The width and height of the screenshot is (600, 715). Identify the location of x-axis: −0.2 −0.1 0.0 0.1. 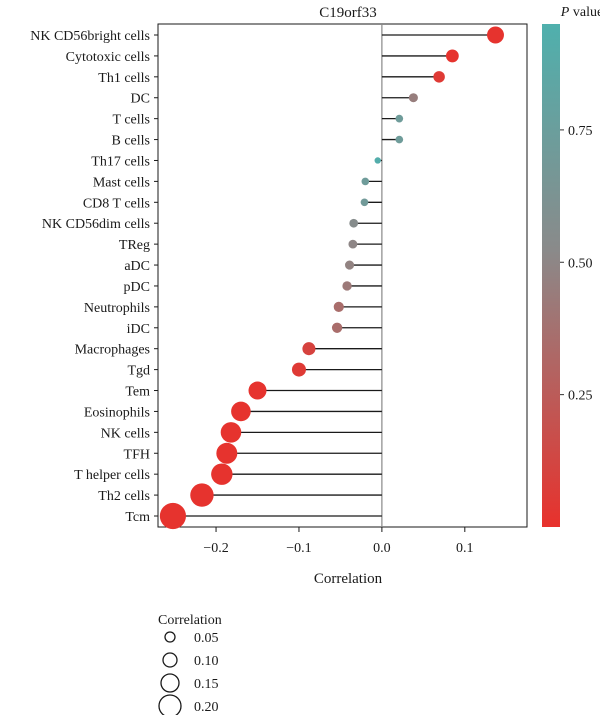
(338, 541).